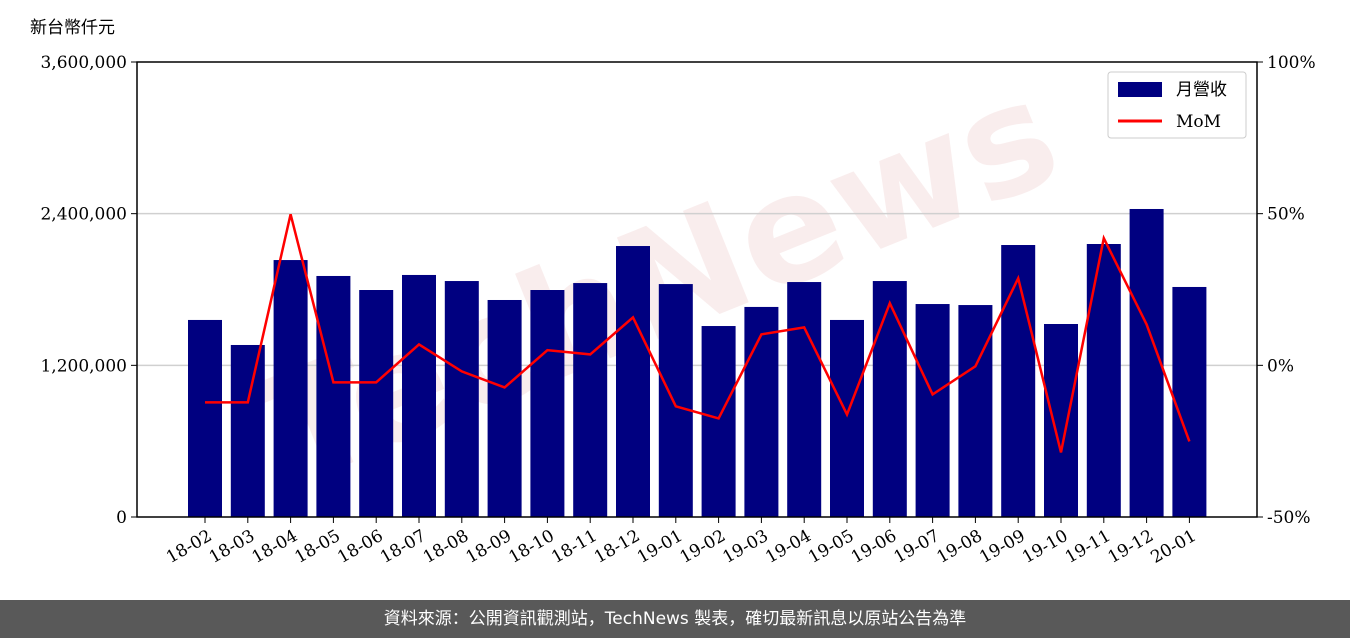  Describe the element at coordinates (1002, 547) in the screenshot. I see `x-tick-label: 19-09` at that location.